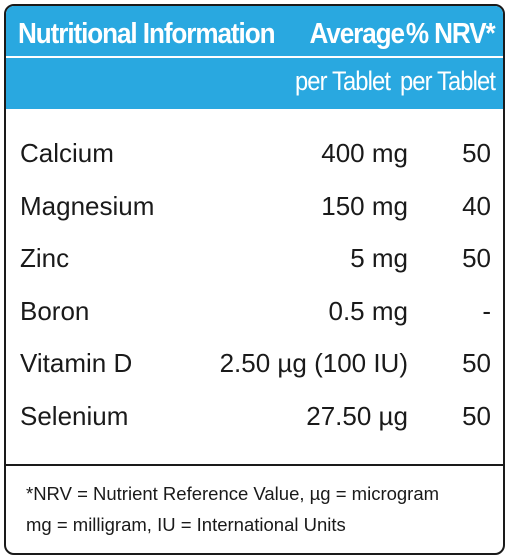 Image resolution: width=508 pixels, height=557 pixels. Describe the element at coordinates (45, 258) in the screenshot. I see `nutrient-name: Zinc` at that location.